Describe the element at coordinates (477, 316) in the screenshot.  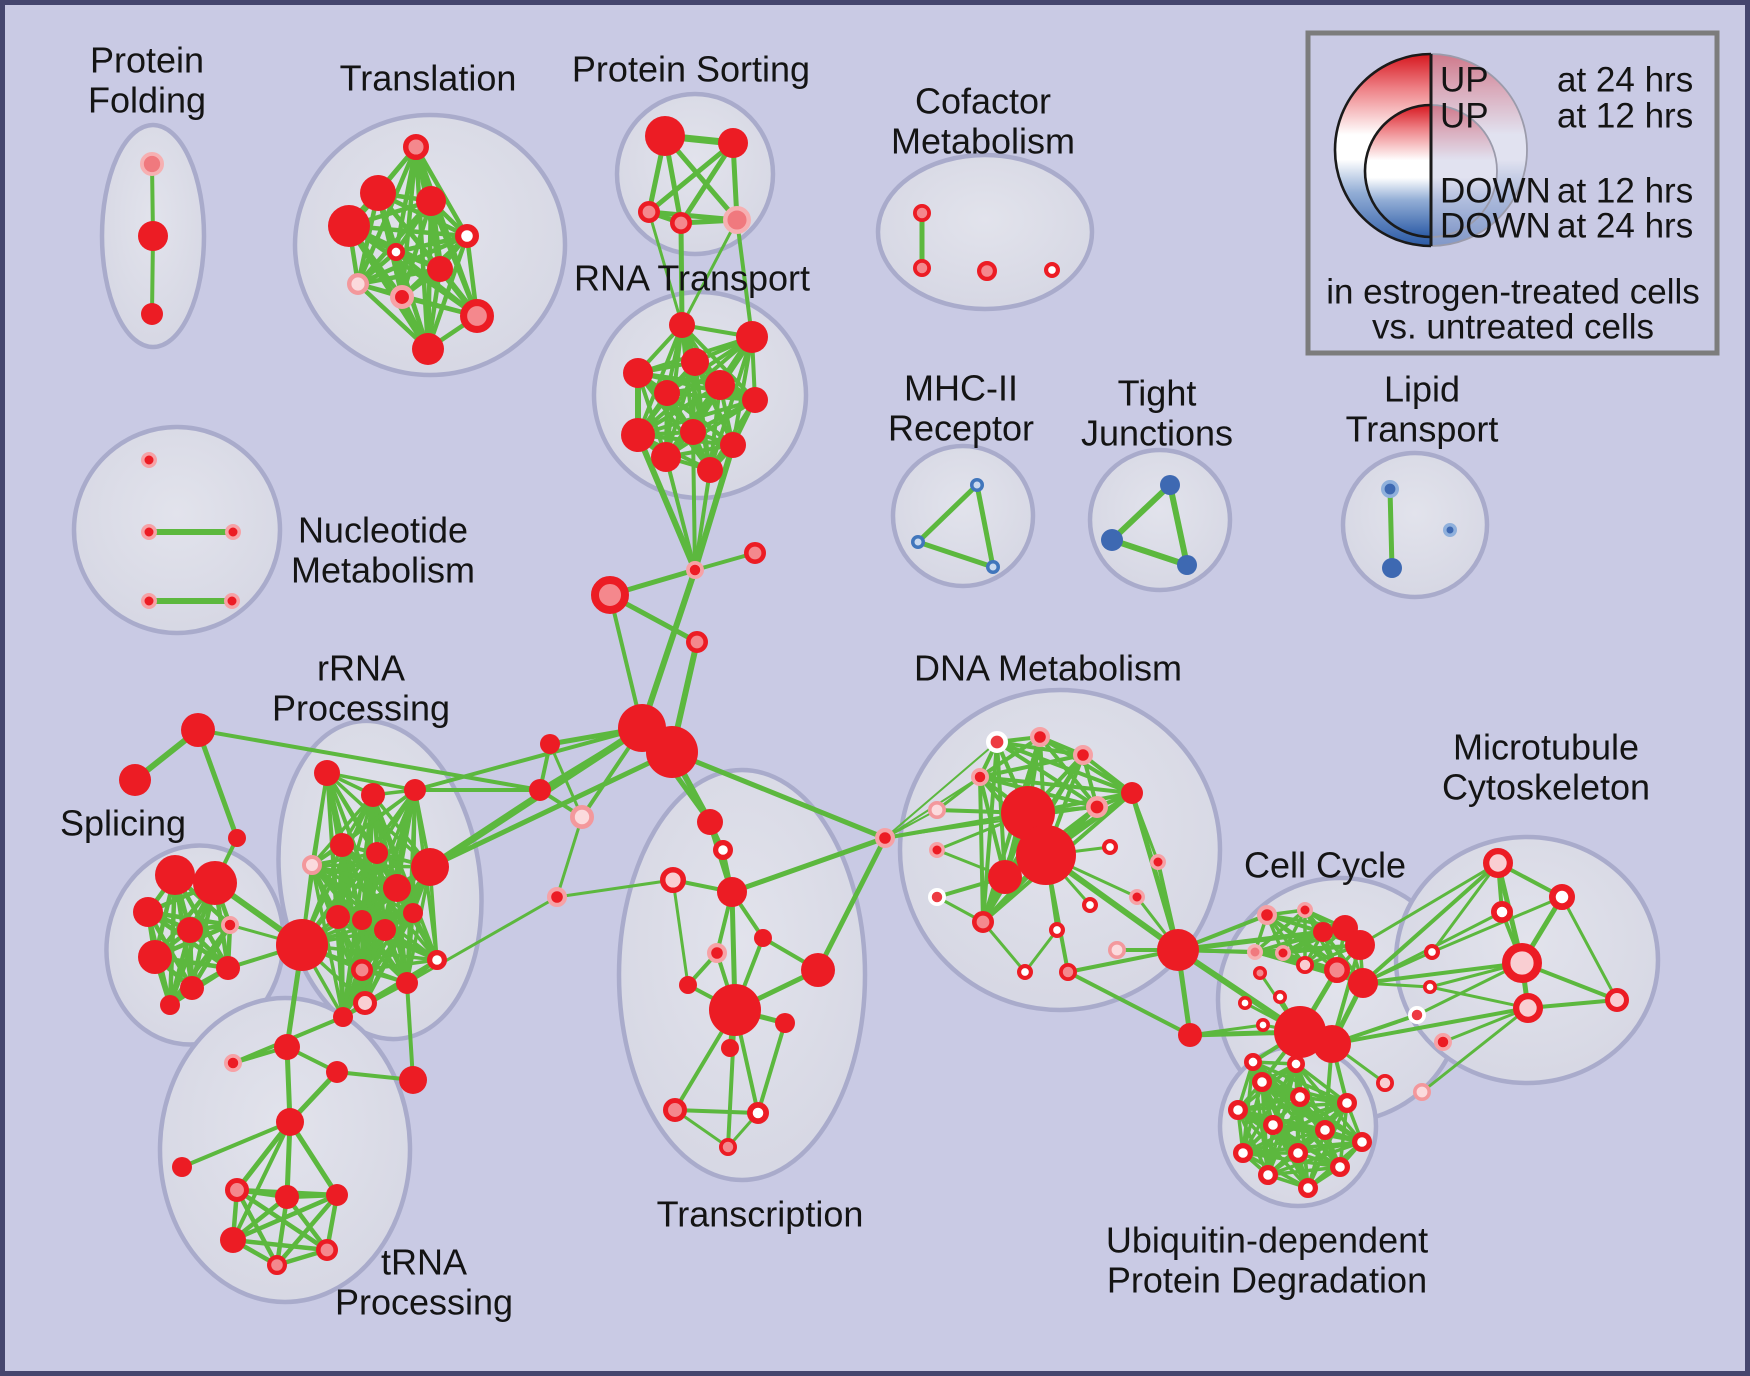
I see `network-node-t9` at that location.